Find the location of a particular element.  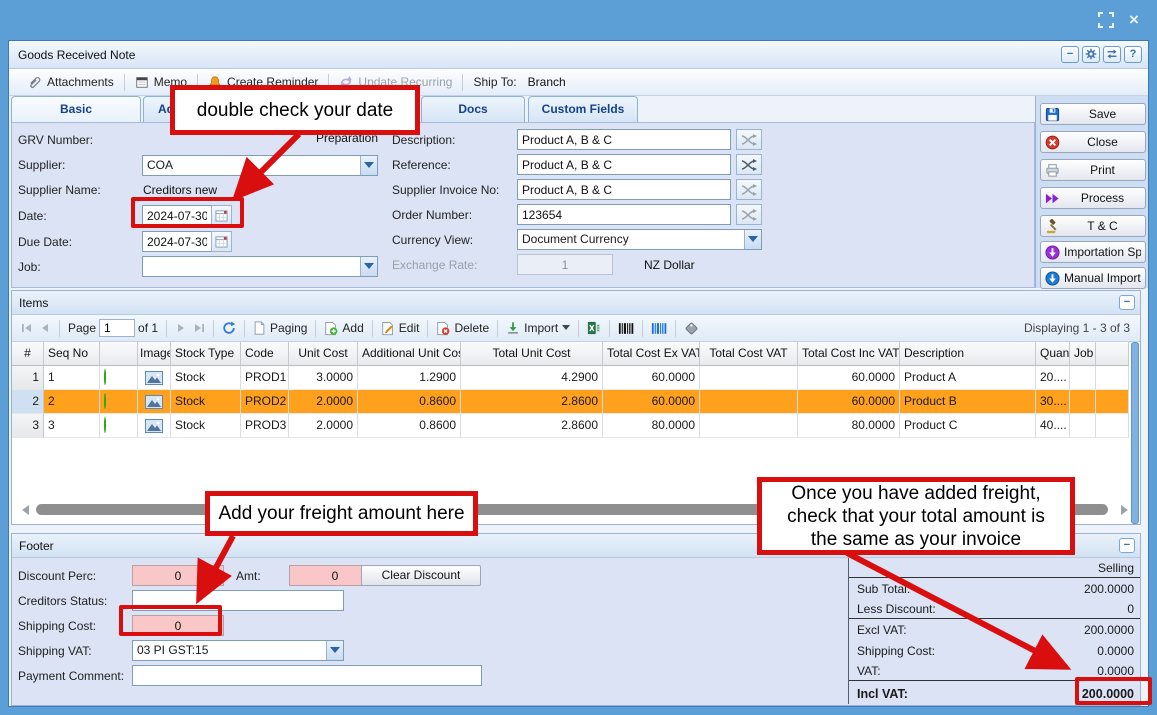

add-row-button: Add is located at coordinates (343, 328).